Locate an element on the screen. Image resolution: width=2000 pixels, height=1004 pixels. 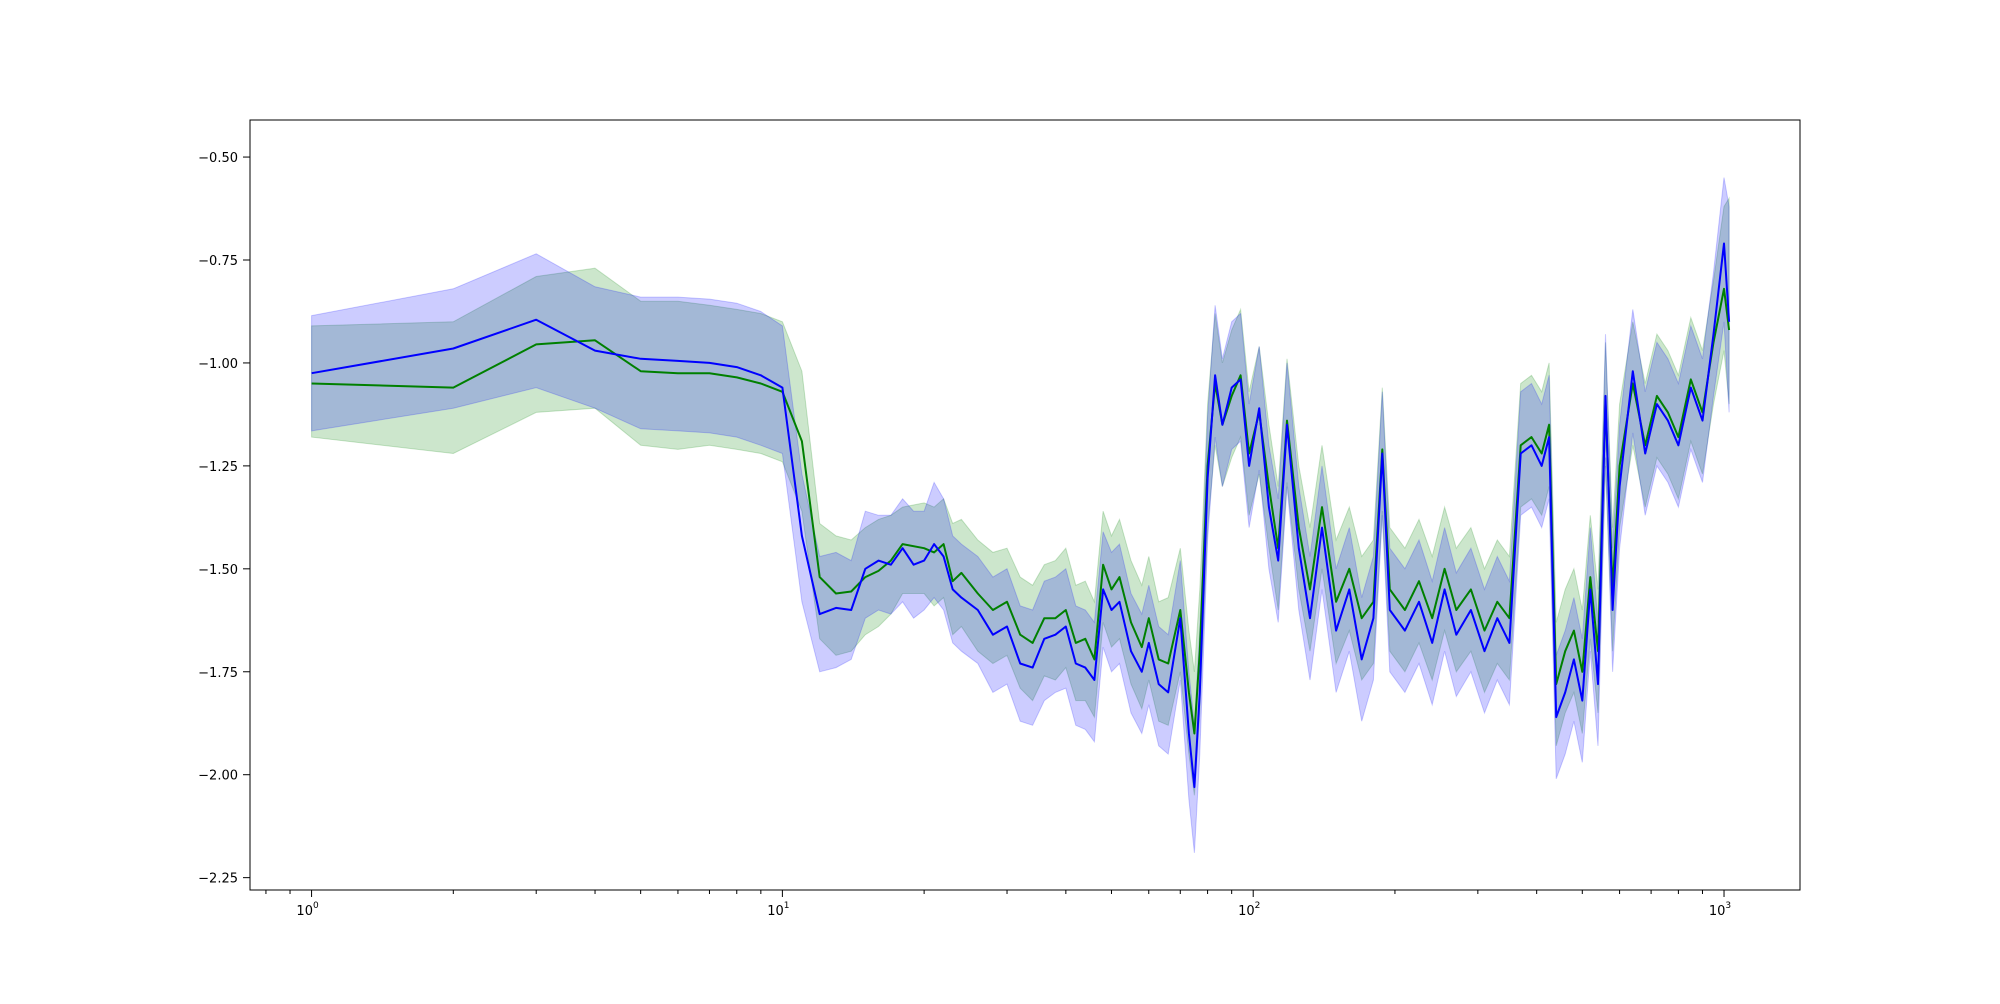
y-tick-label: −2.00 is located at coordinates (218, 776).